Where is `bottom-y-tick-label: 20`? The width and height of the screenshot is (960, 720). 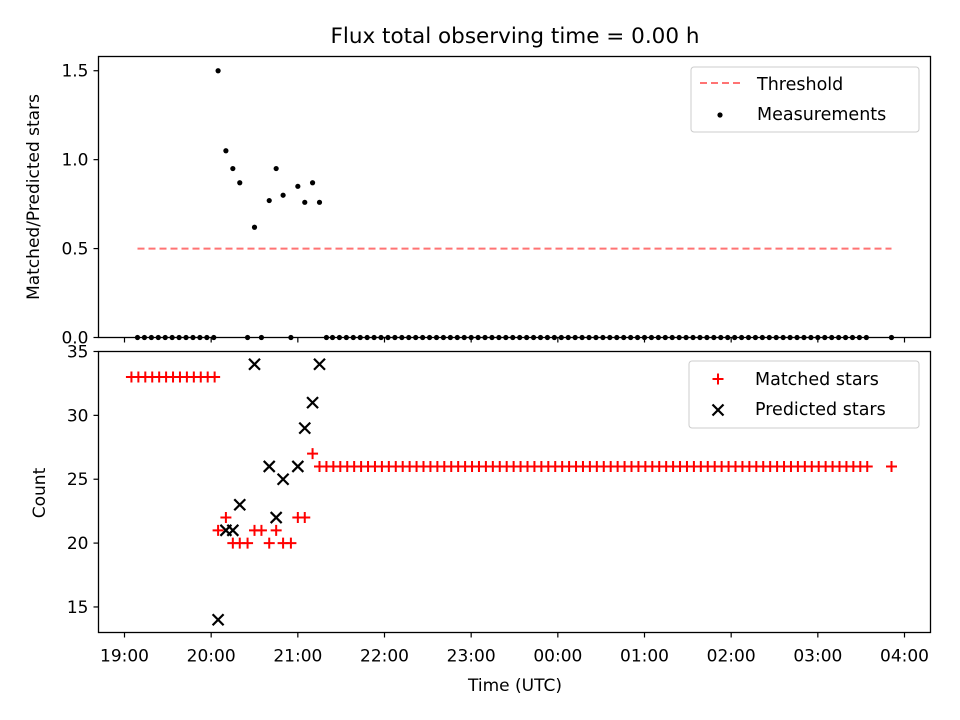 bottom-y-tick-label: 20 is located at coordinates (78, 544).